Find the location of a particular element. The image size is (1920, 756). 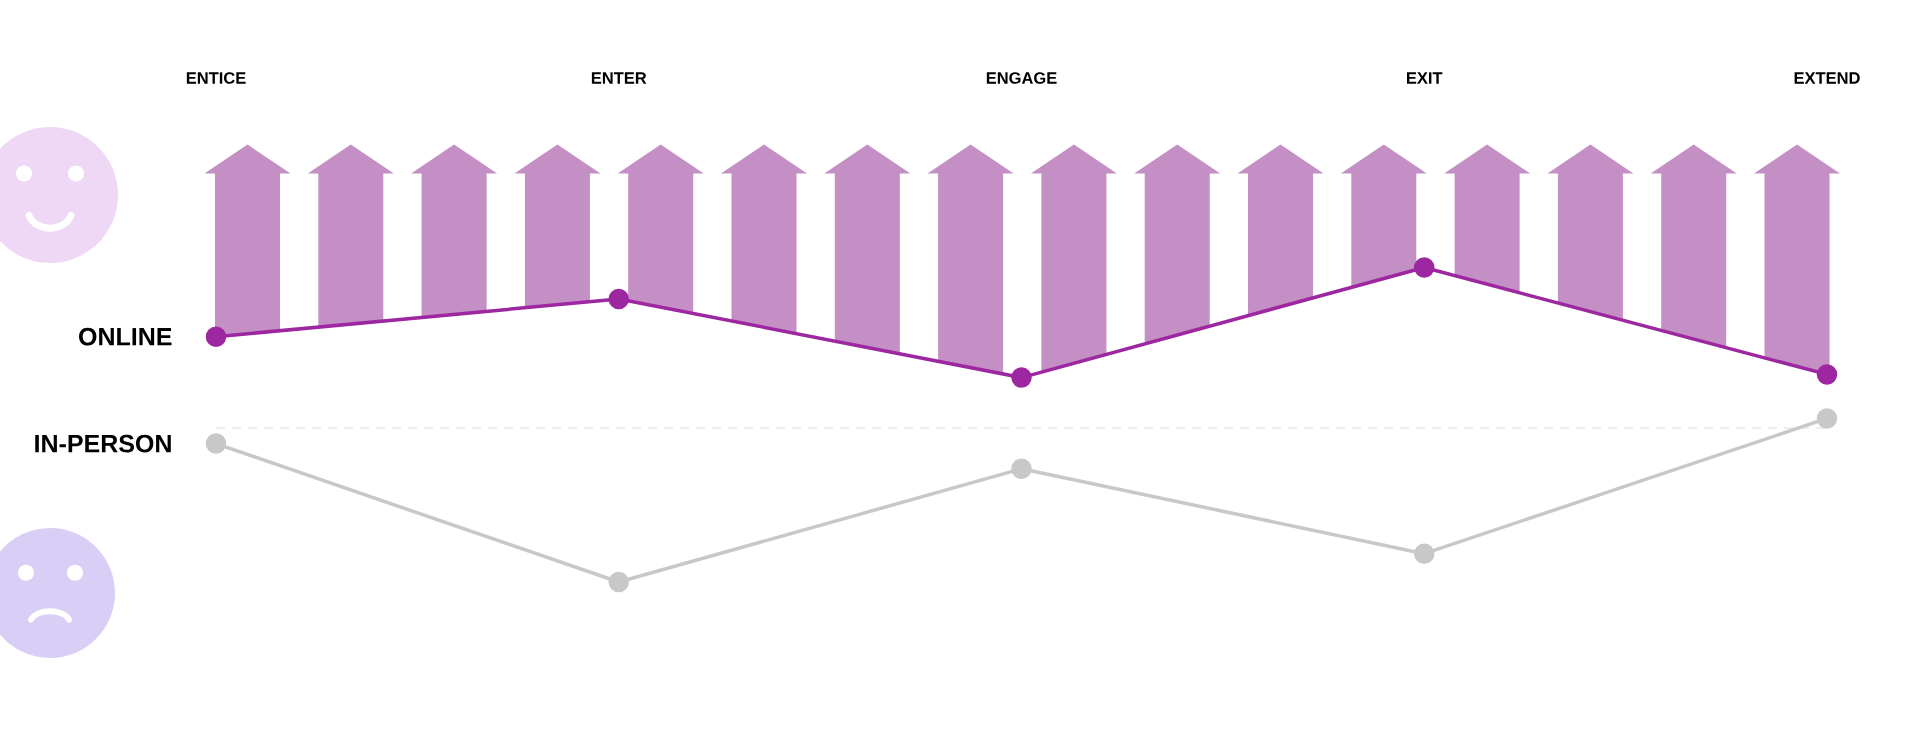

x-tick-label: ENGAGE is located at coordinates (1021, 78).